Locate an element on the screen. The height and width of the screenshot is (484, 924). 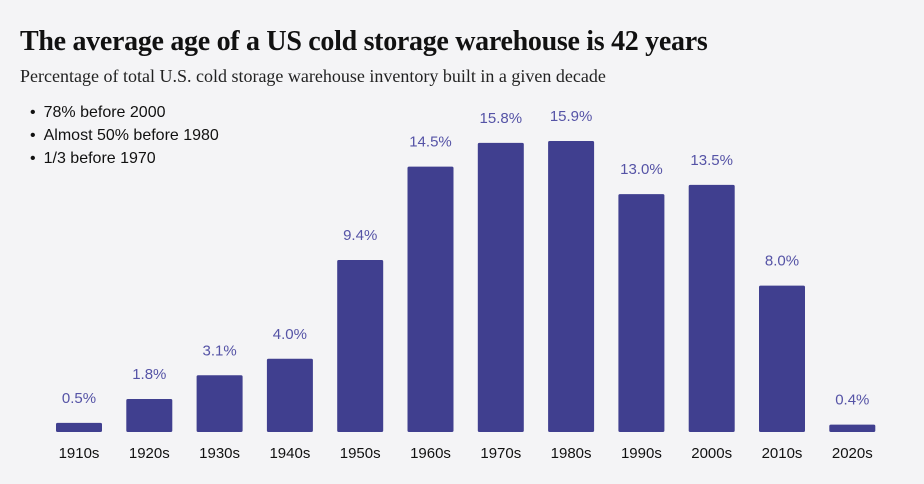
bar-1950s is located at coordinates (360, 345).